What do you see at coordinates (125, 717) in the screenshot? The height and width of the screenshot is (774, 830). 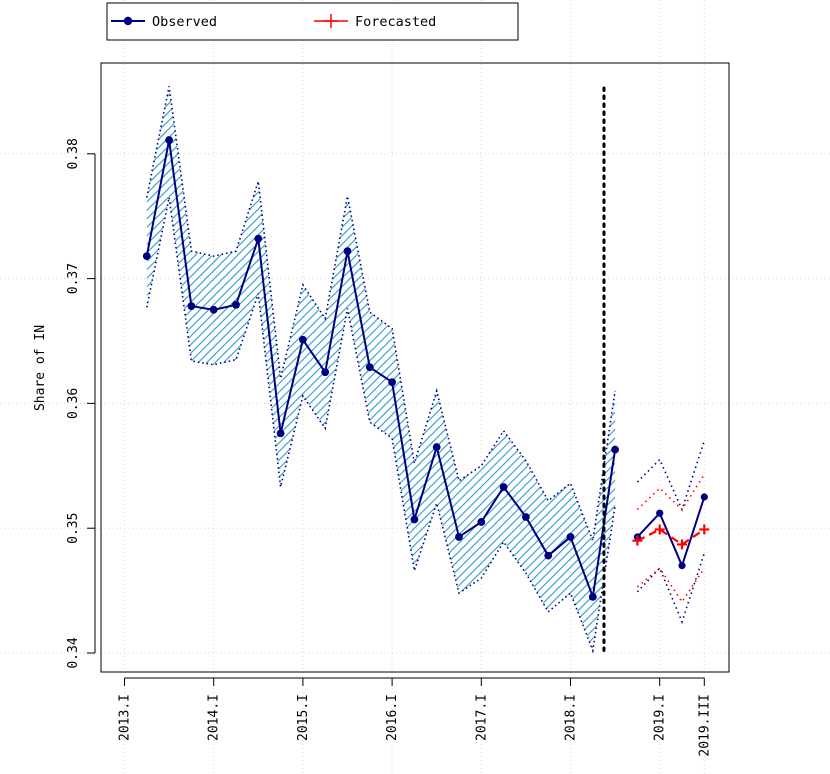 I see `x-tick-label: 2013.I` at bounding box center [125, 717].